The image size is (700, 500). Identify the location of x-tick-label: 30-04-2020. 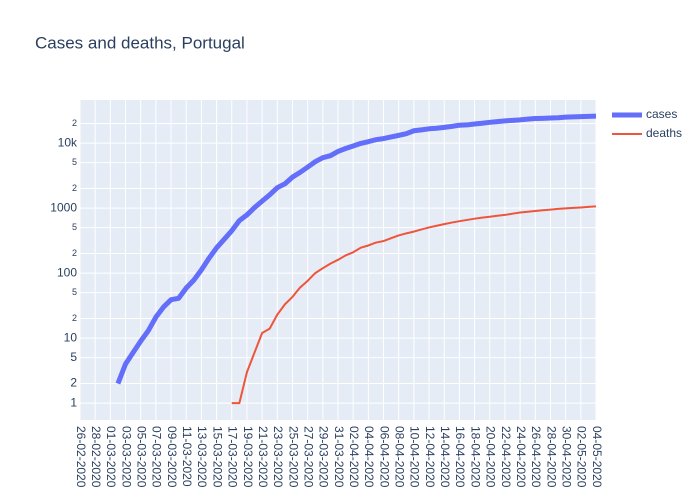
(566, 457).